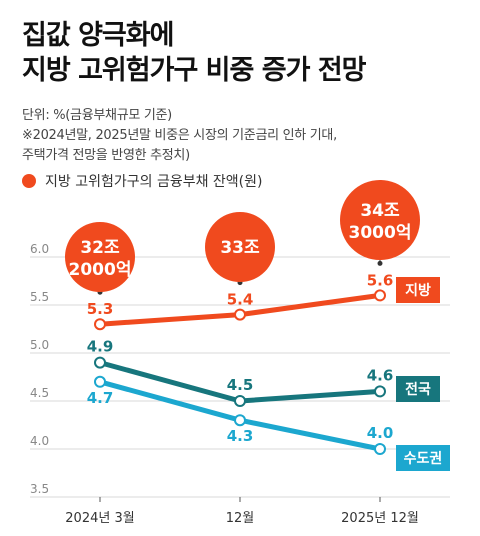 Image resolution: width=480 pixels, height=536 pixels. Describe the element at coordinates (194, 70) in the screenshot. I see `title-line-2: 지방 고위험가구 비중 증가 전망` at that location.